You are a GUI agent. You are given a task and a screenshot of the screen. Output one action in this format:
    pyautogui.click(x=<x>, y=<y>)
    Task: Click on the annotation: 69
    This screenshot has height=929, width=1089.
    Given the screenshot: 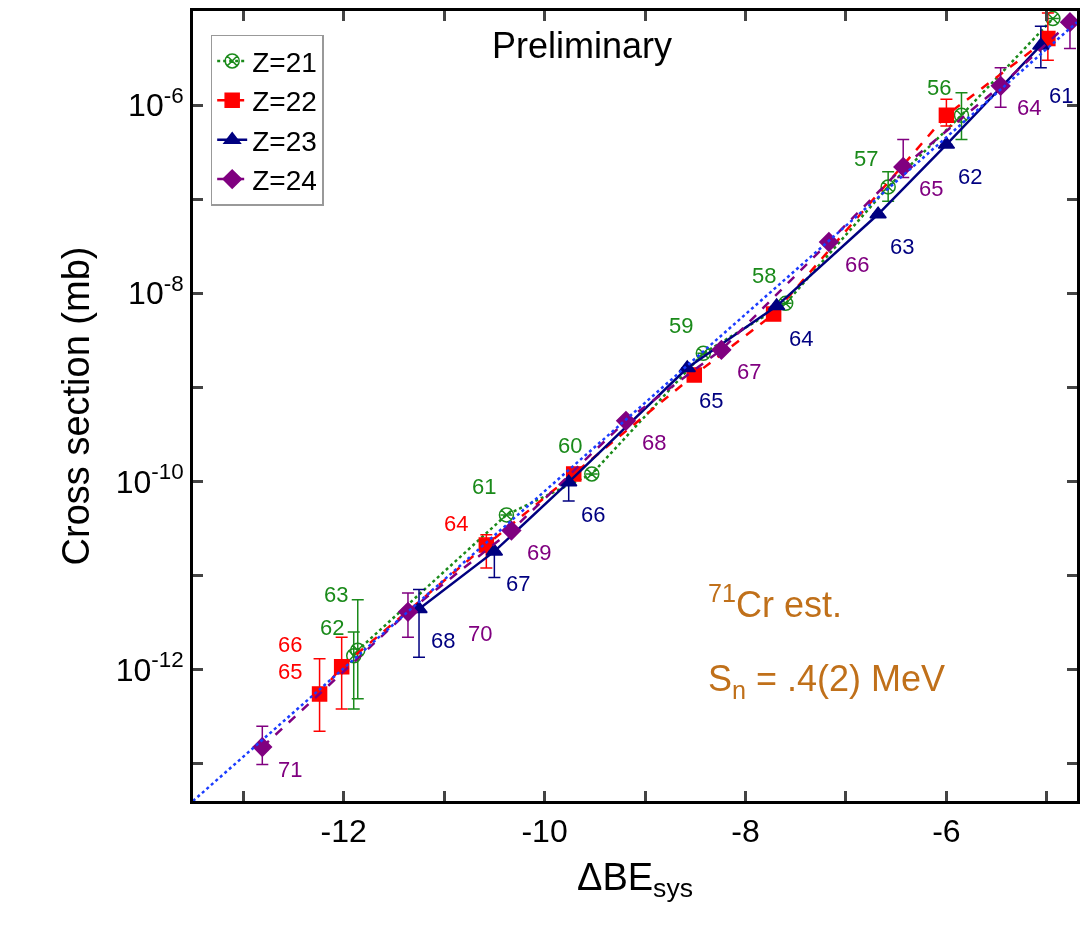 What is the action you would take?
    pyautogui.click(x=539, y=552)
    